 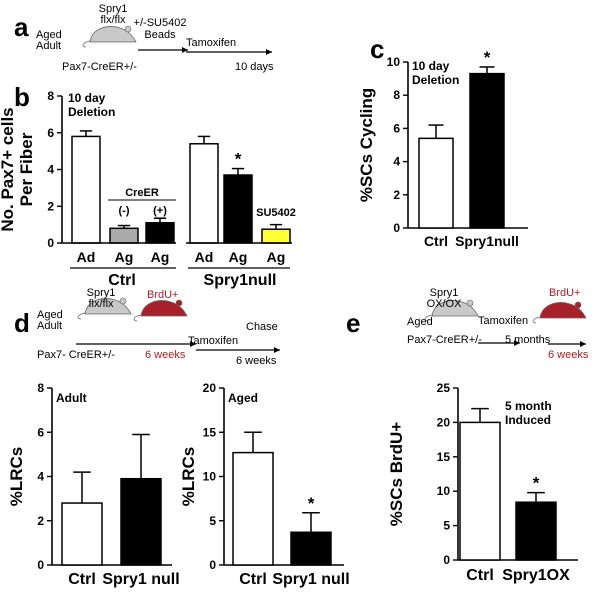 What do you see at coordinates (277, 350) in the screenshot?
I see `schematic-d-arrow-2-head` at bounding box center [277, 350].